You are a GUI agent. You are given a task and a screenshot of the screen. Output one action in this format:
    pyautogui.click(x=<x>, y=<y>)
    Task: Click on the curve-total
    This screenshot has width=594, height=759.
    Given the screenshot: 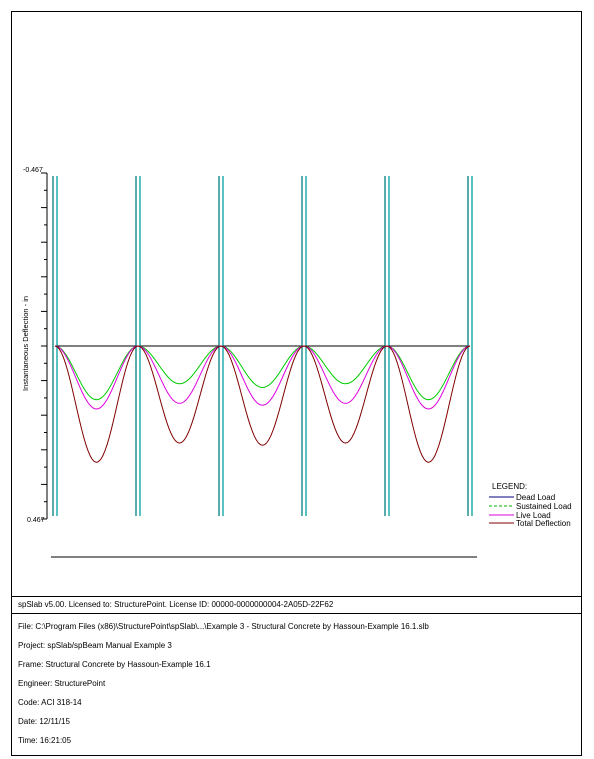 What is the action you would take?
    pyautogui.click(x=262, y=404)
    